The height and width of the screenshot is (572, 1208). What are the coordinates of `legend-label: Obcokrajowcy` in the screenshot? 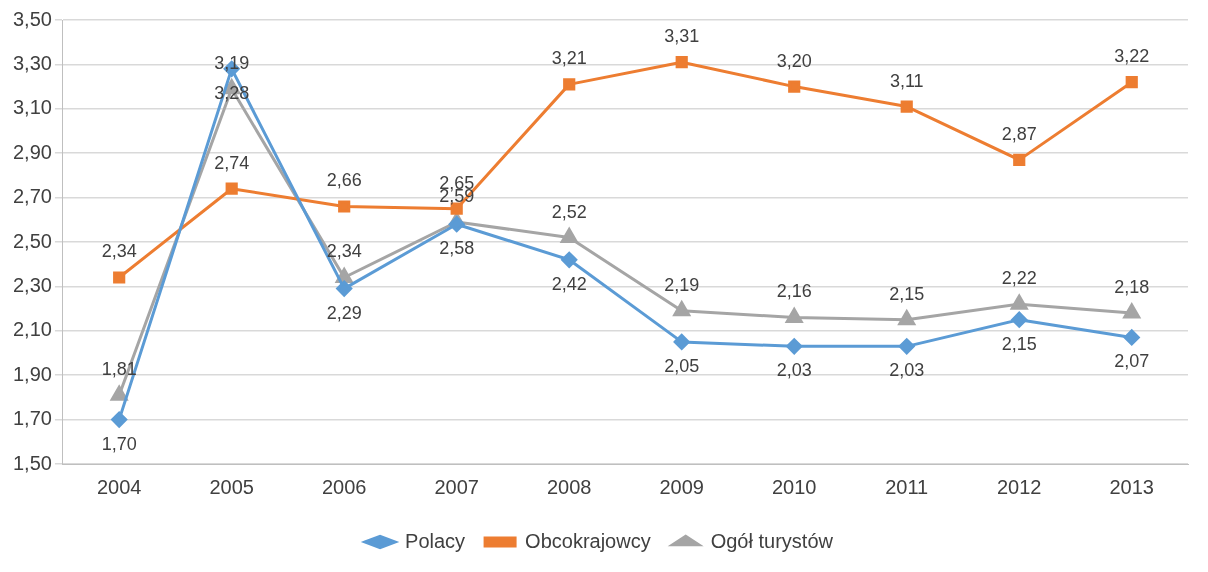 It's located at (588, 540).